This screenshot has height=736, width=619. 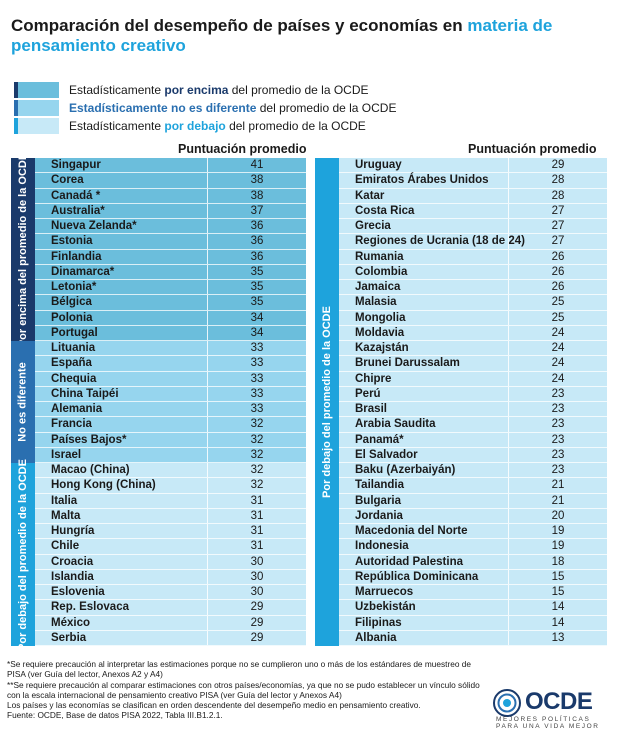 What do you see at coordinates (473, 562) in the screenshot?
I see `table-row: Autoridad Palestina 18` at bounding box center [473, 562].